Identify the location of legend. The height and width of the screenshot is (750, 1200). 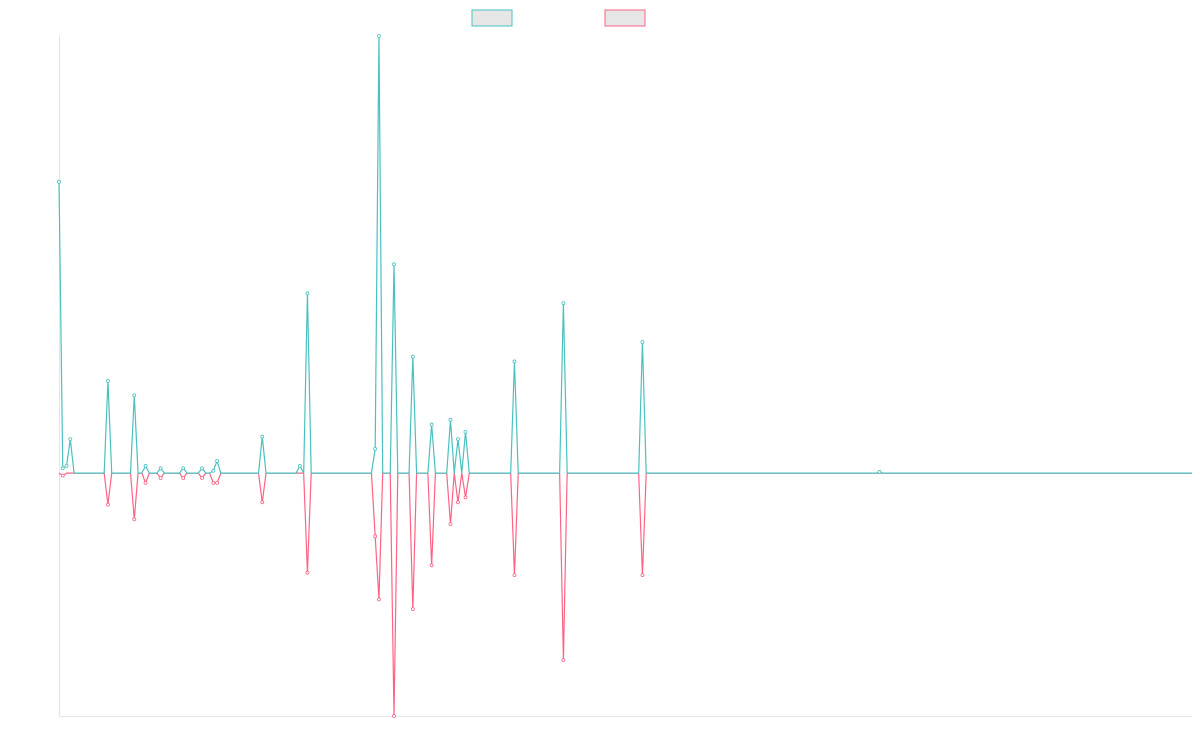
(558, 18).